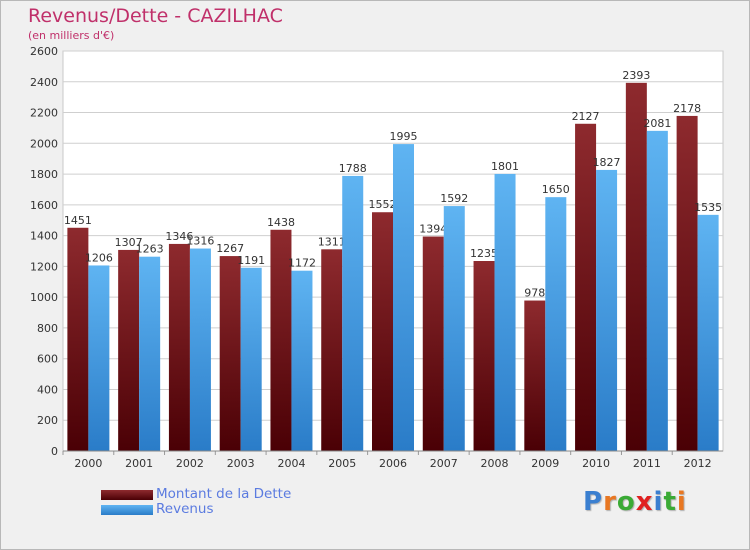 The width and height of the screenshot is (750, 550). Describe the element at coordinates (47, 328) in the screenshot. I see `y-tick-label: 800` at that location.